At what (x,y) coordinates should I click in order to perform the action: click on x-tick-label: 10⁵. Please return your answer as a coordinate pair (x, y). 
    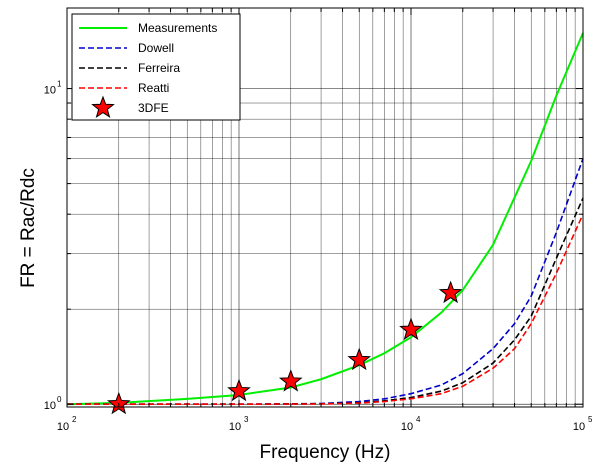
    Looking at the image, I should click on (582, 424).